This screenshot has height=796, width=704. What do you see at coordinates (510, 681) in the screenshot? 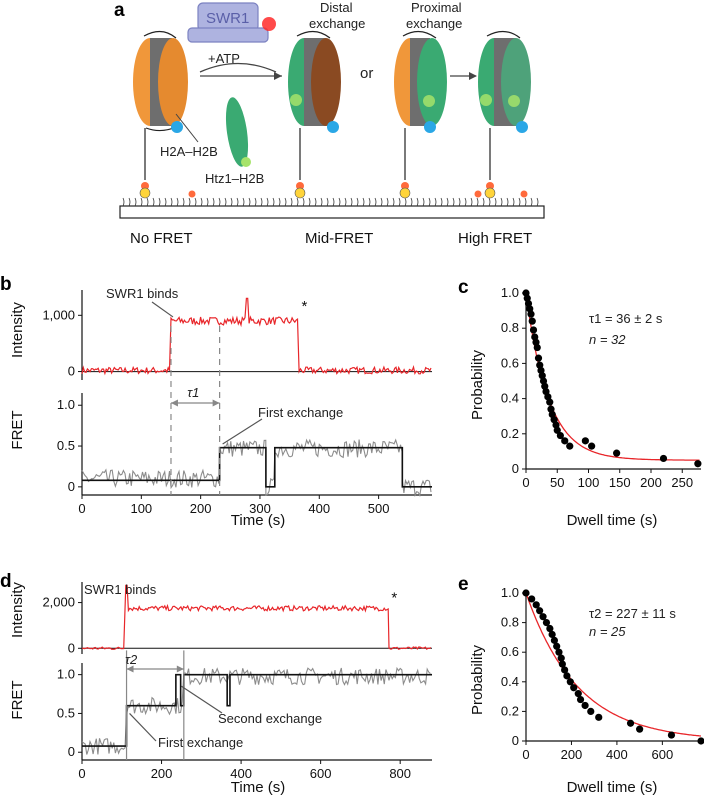
I see `y-tick-label: 0.4` at bounding box center [510, 681].